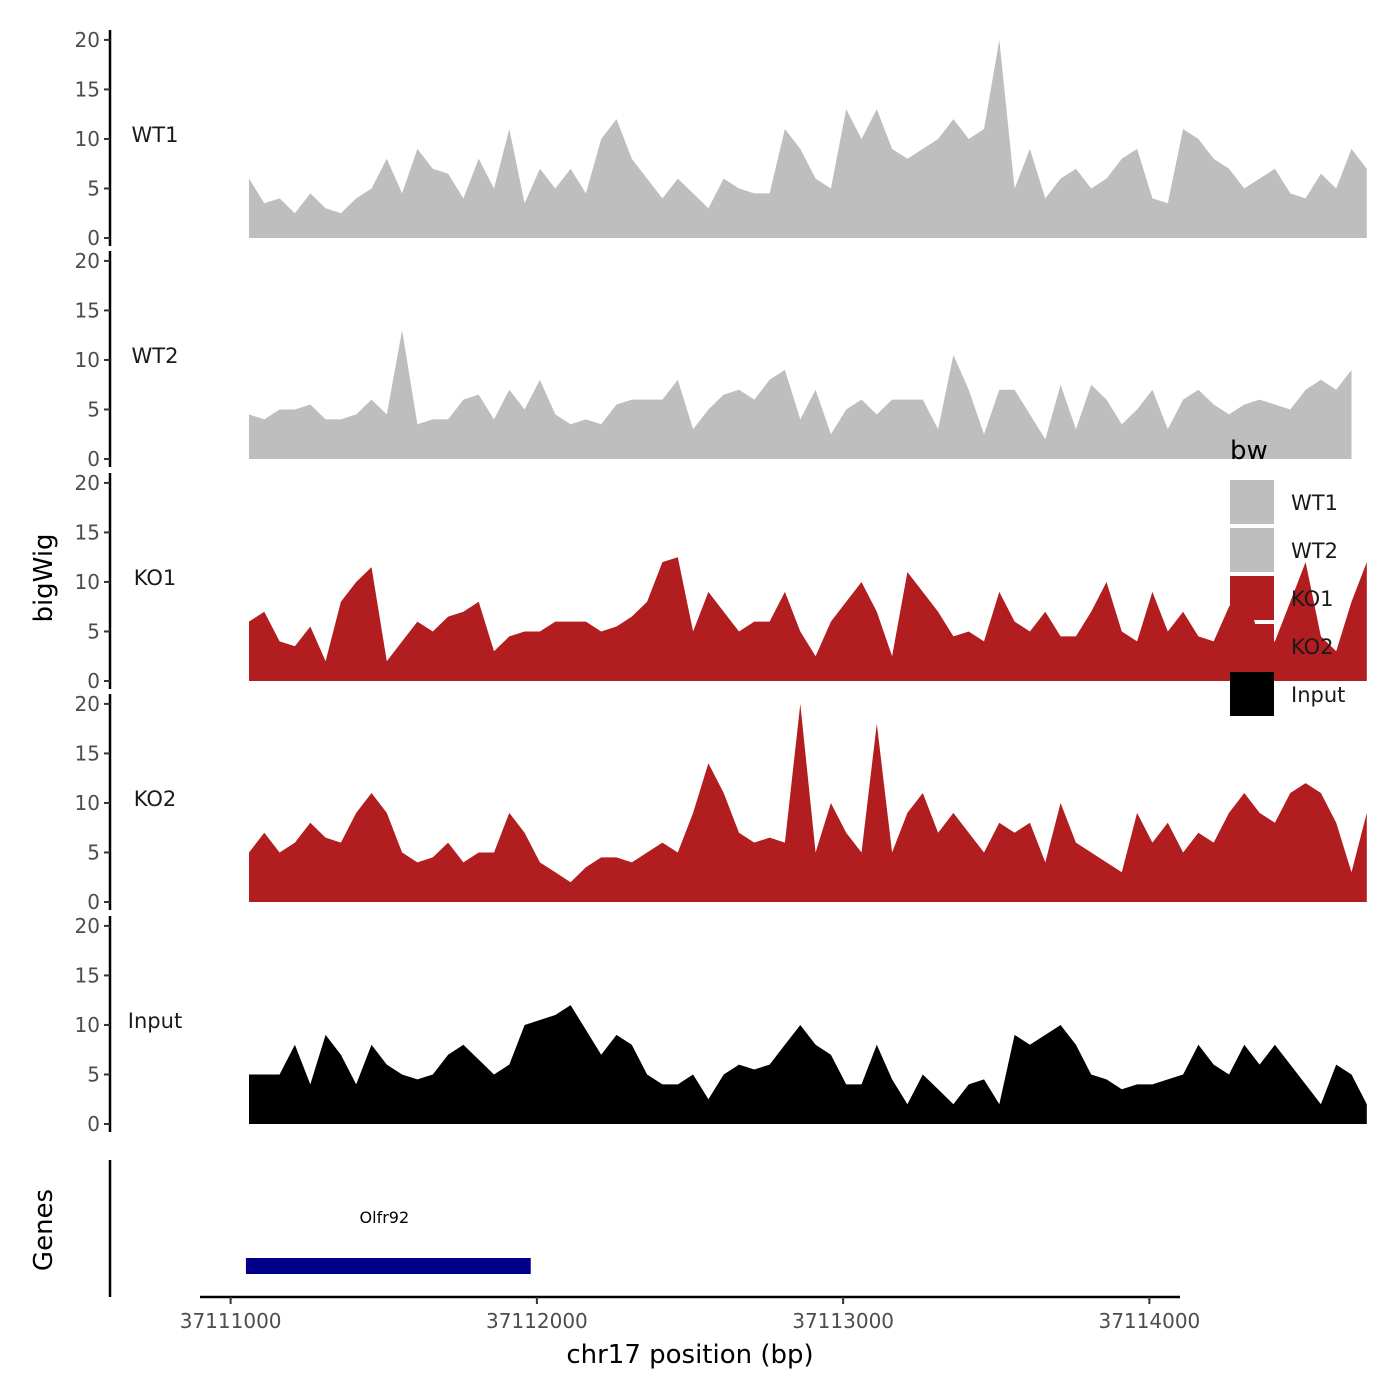 Image resolution: width=1400 pixels, height=1400 pixels. Describe the element at coordinates (44, 577) in the screenshot. I see `y-axis-title: bigWig` at that location.